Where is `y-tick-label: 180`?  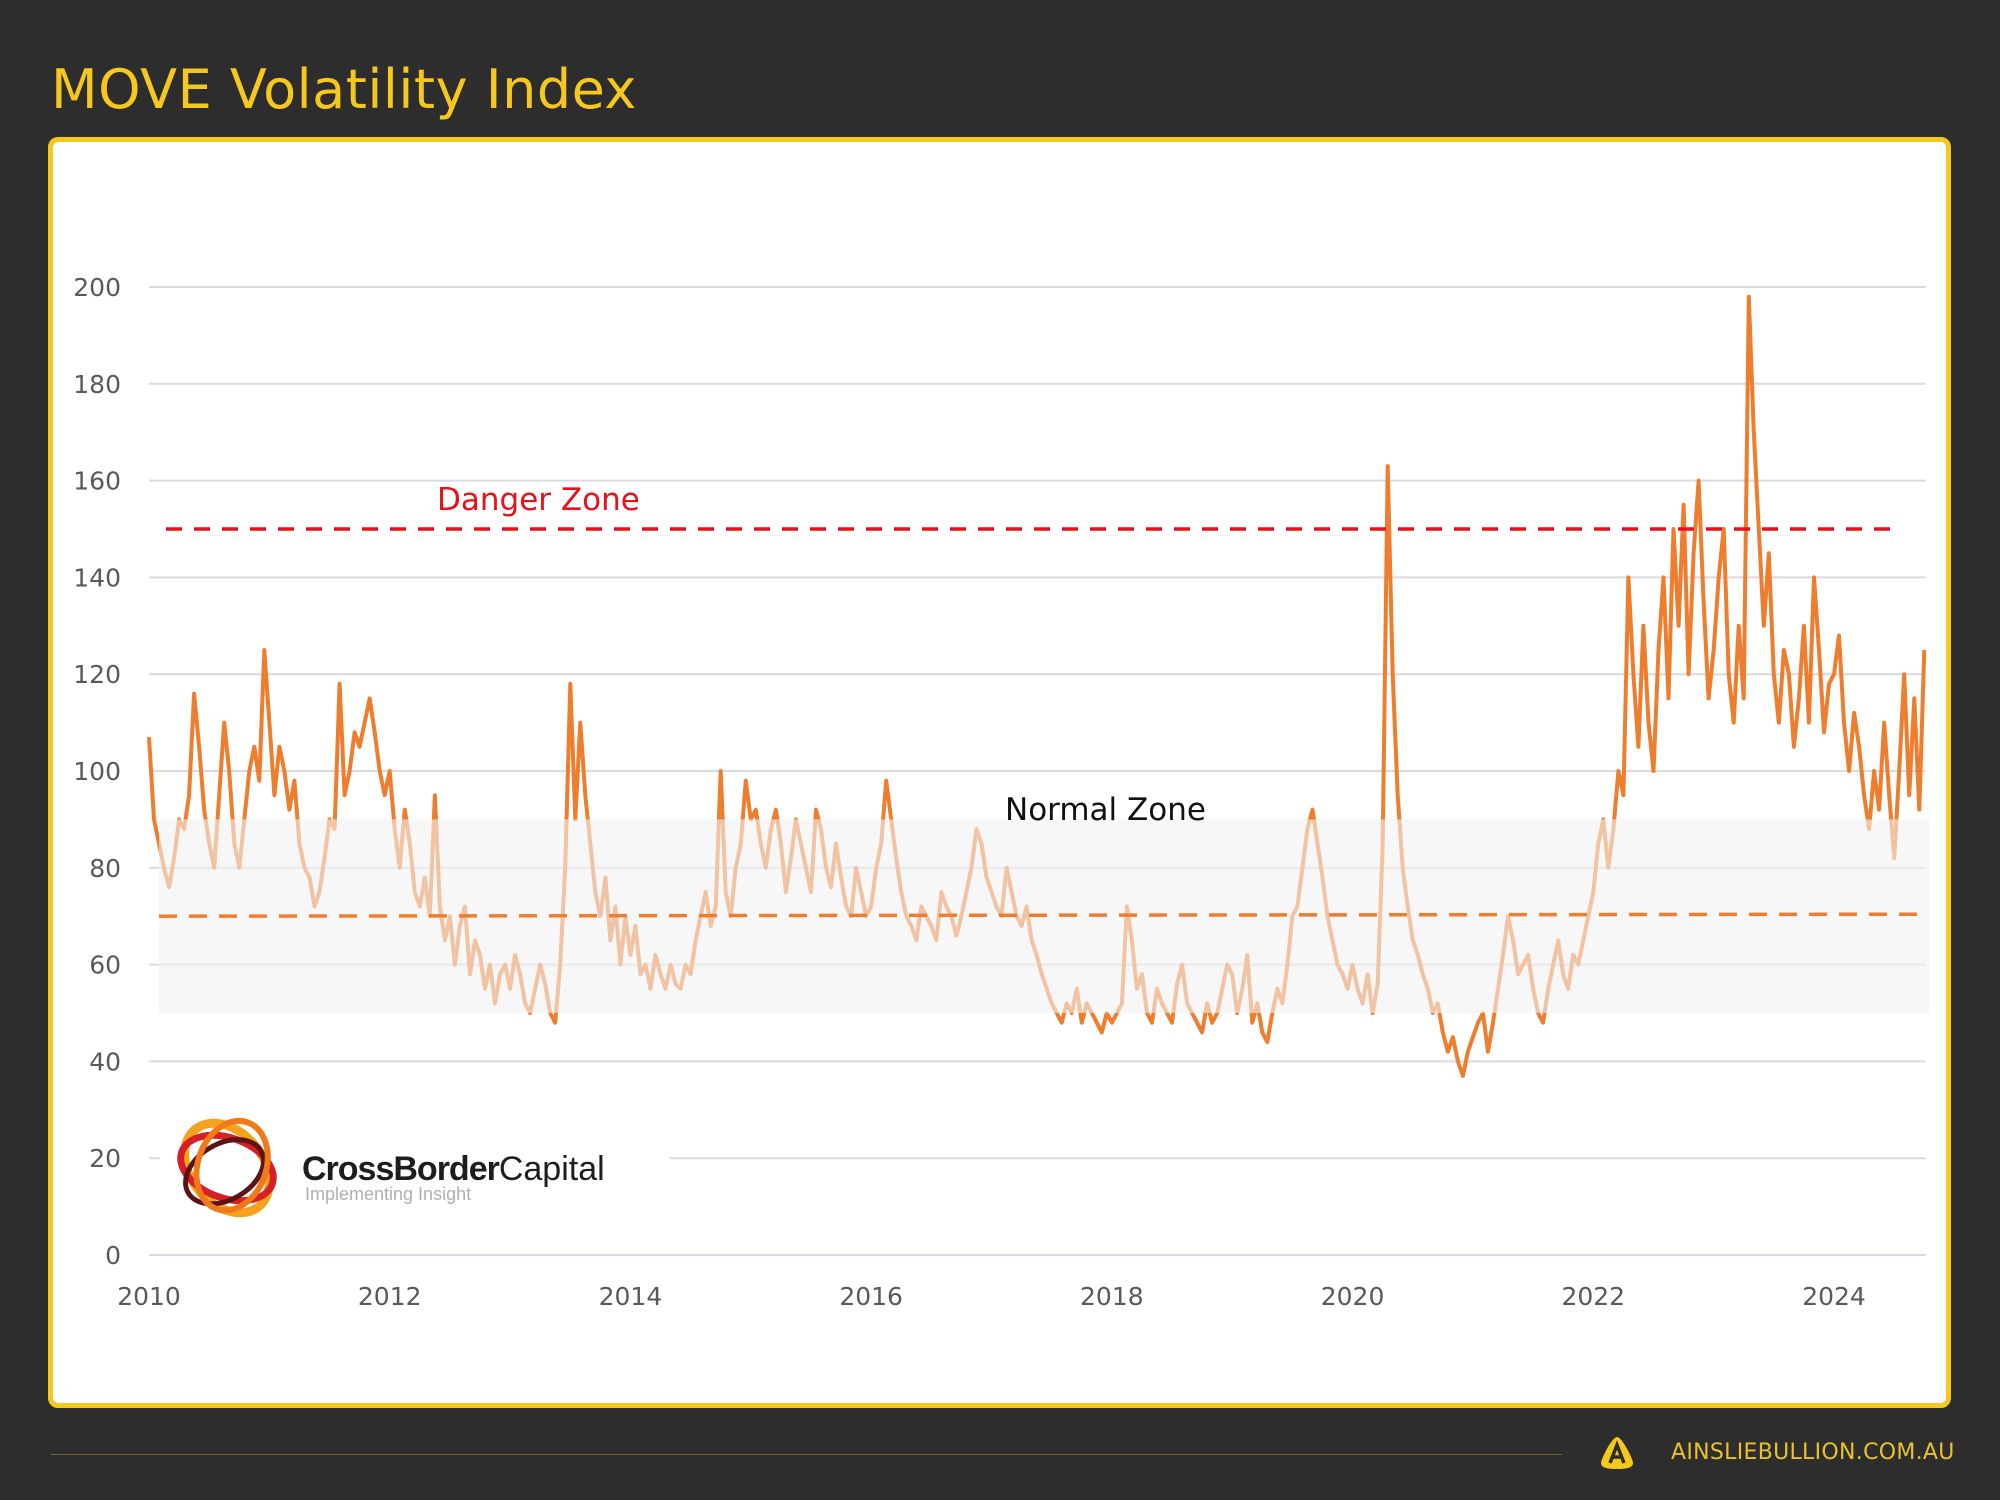 y-tick-label: 180 is located at coordinates (97, 384).